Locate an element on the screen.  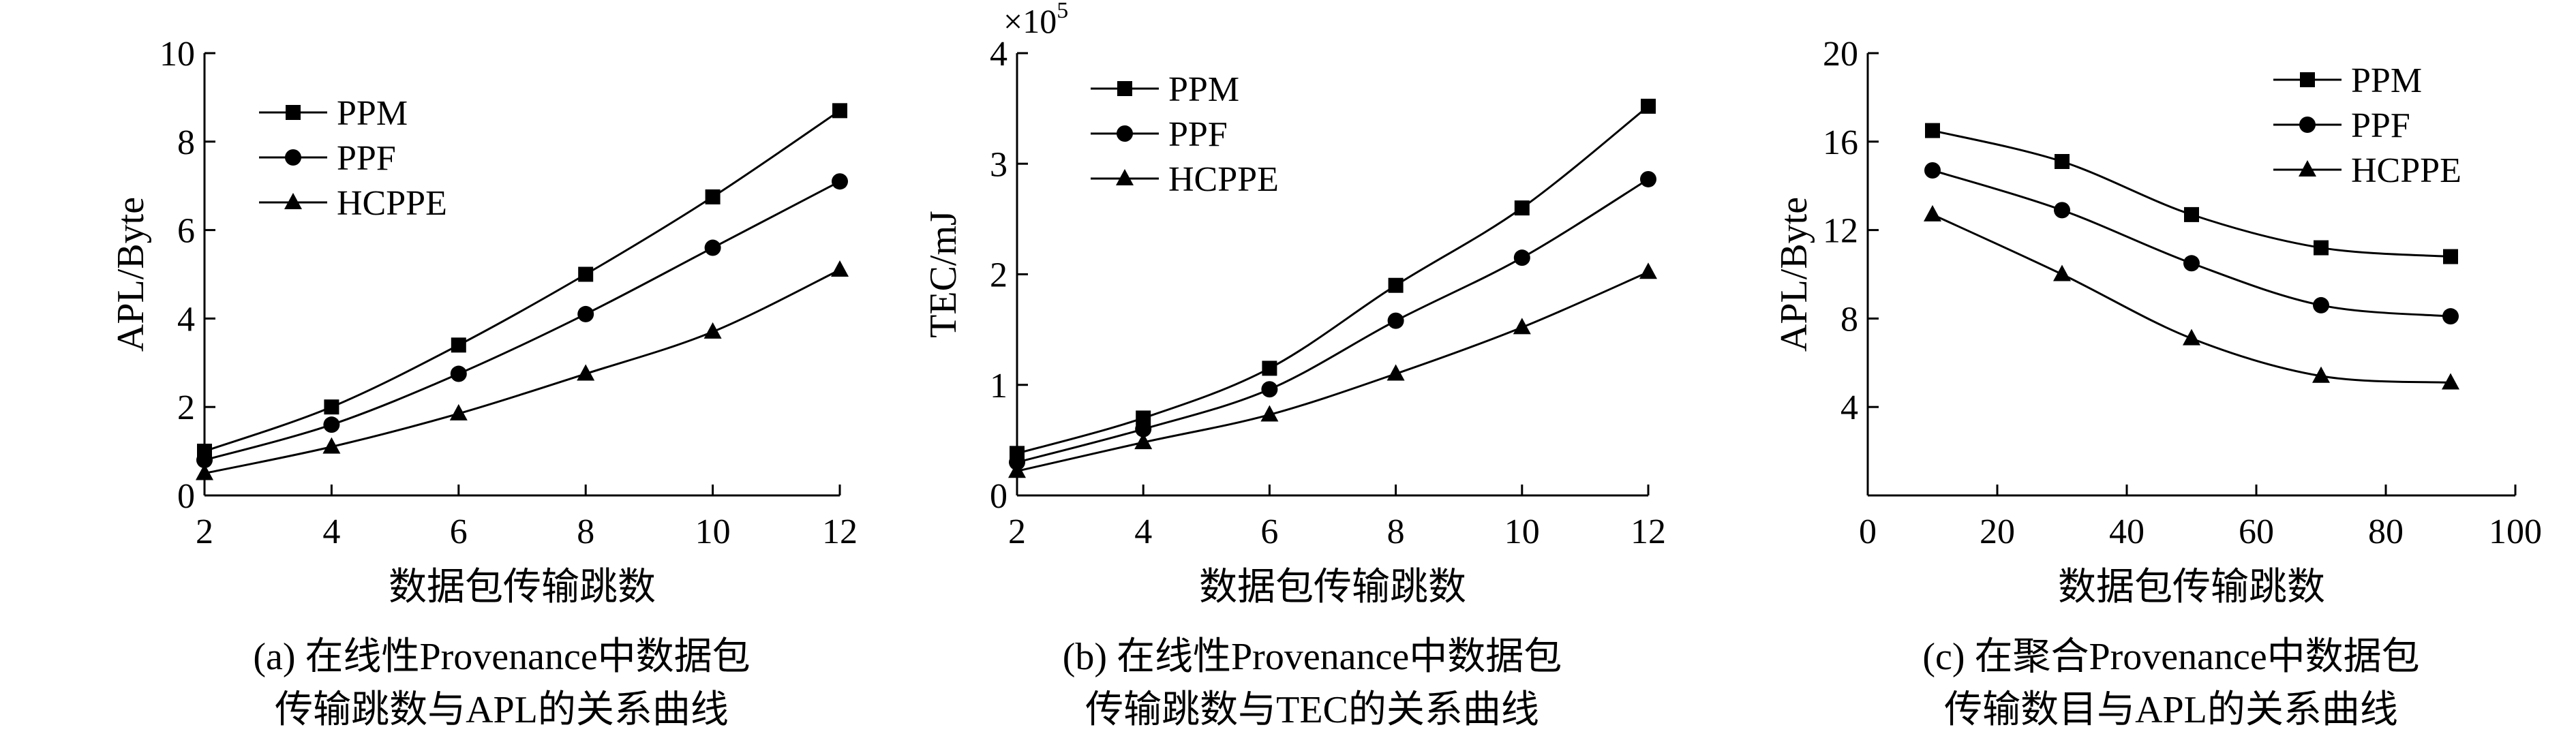
y-tick-label: 3 is located at coordinates (999, 164).